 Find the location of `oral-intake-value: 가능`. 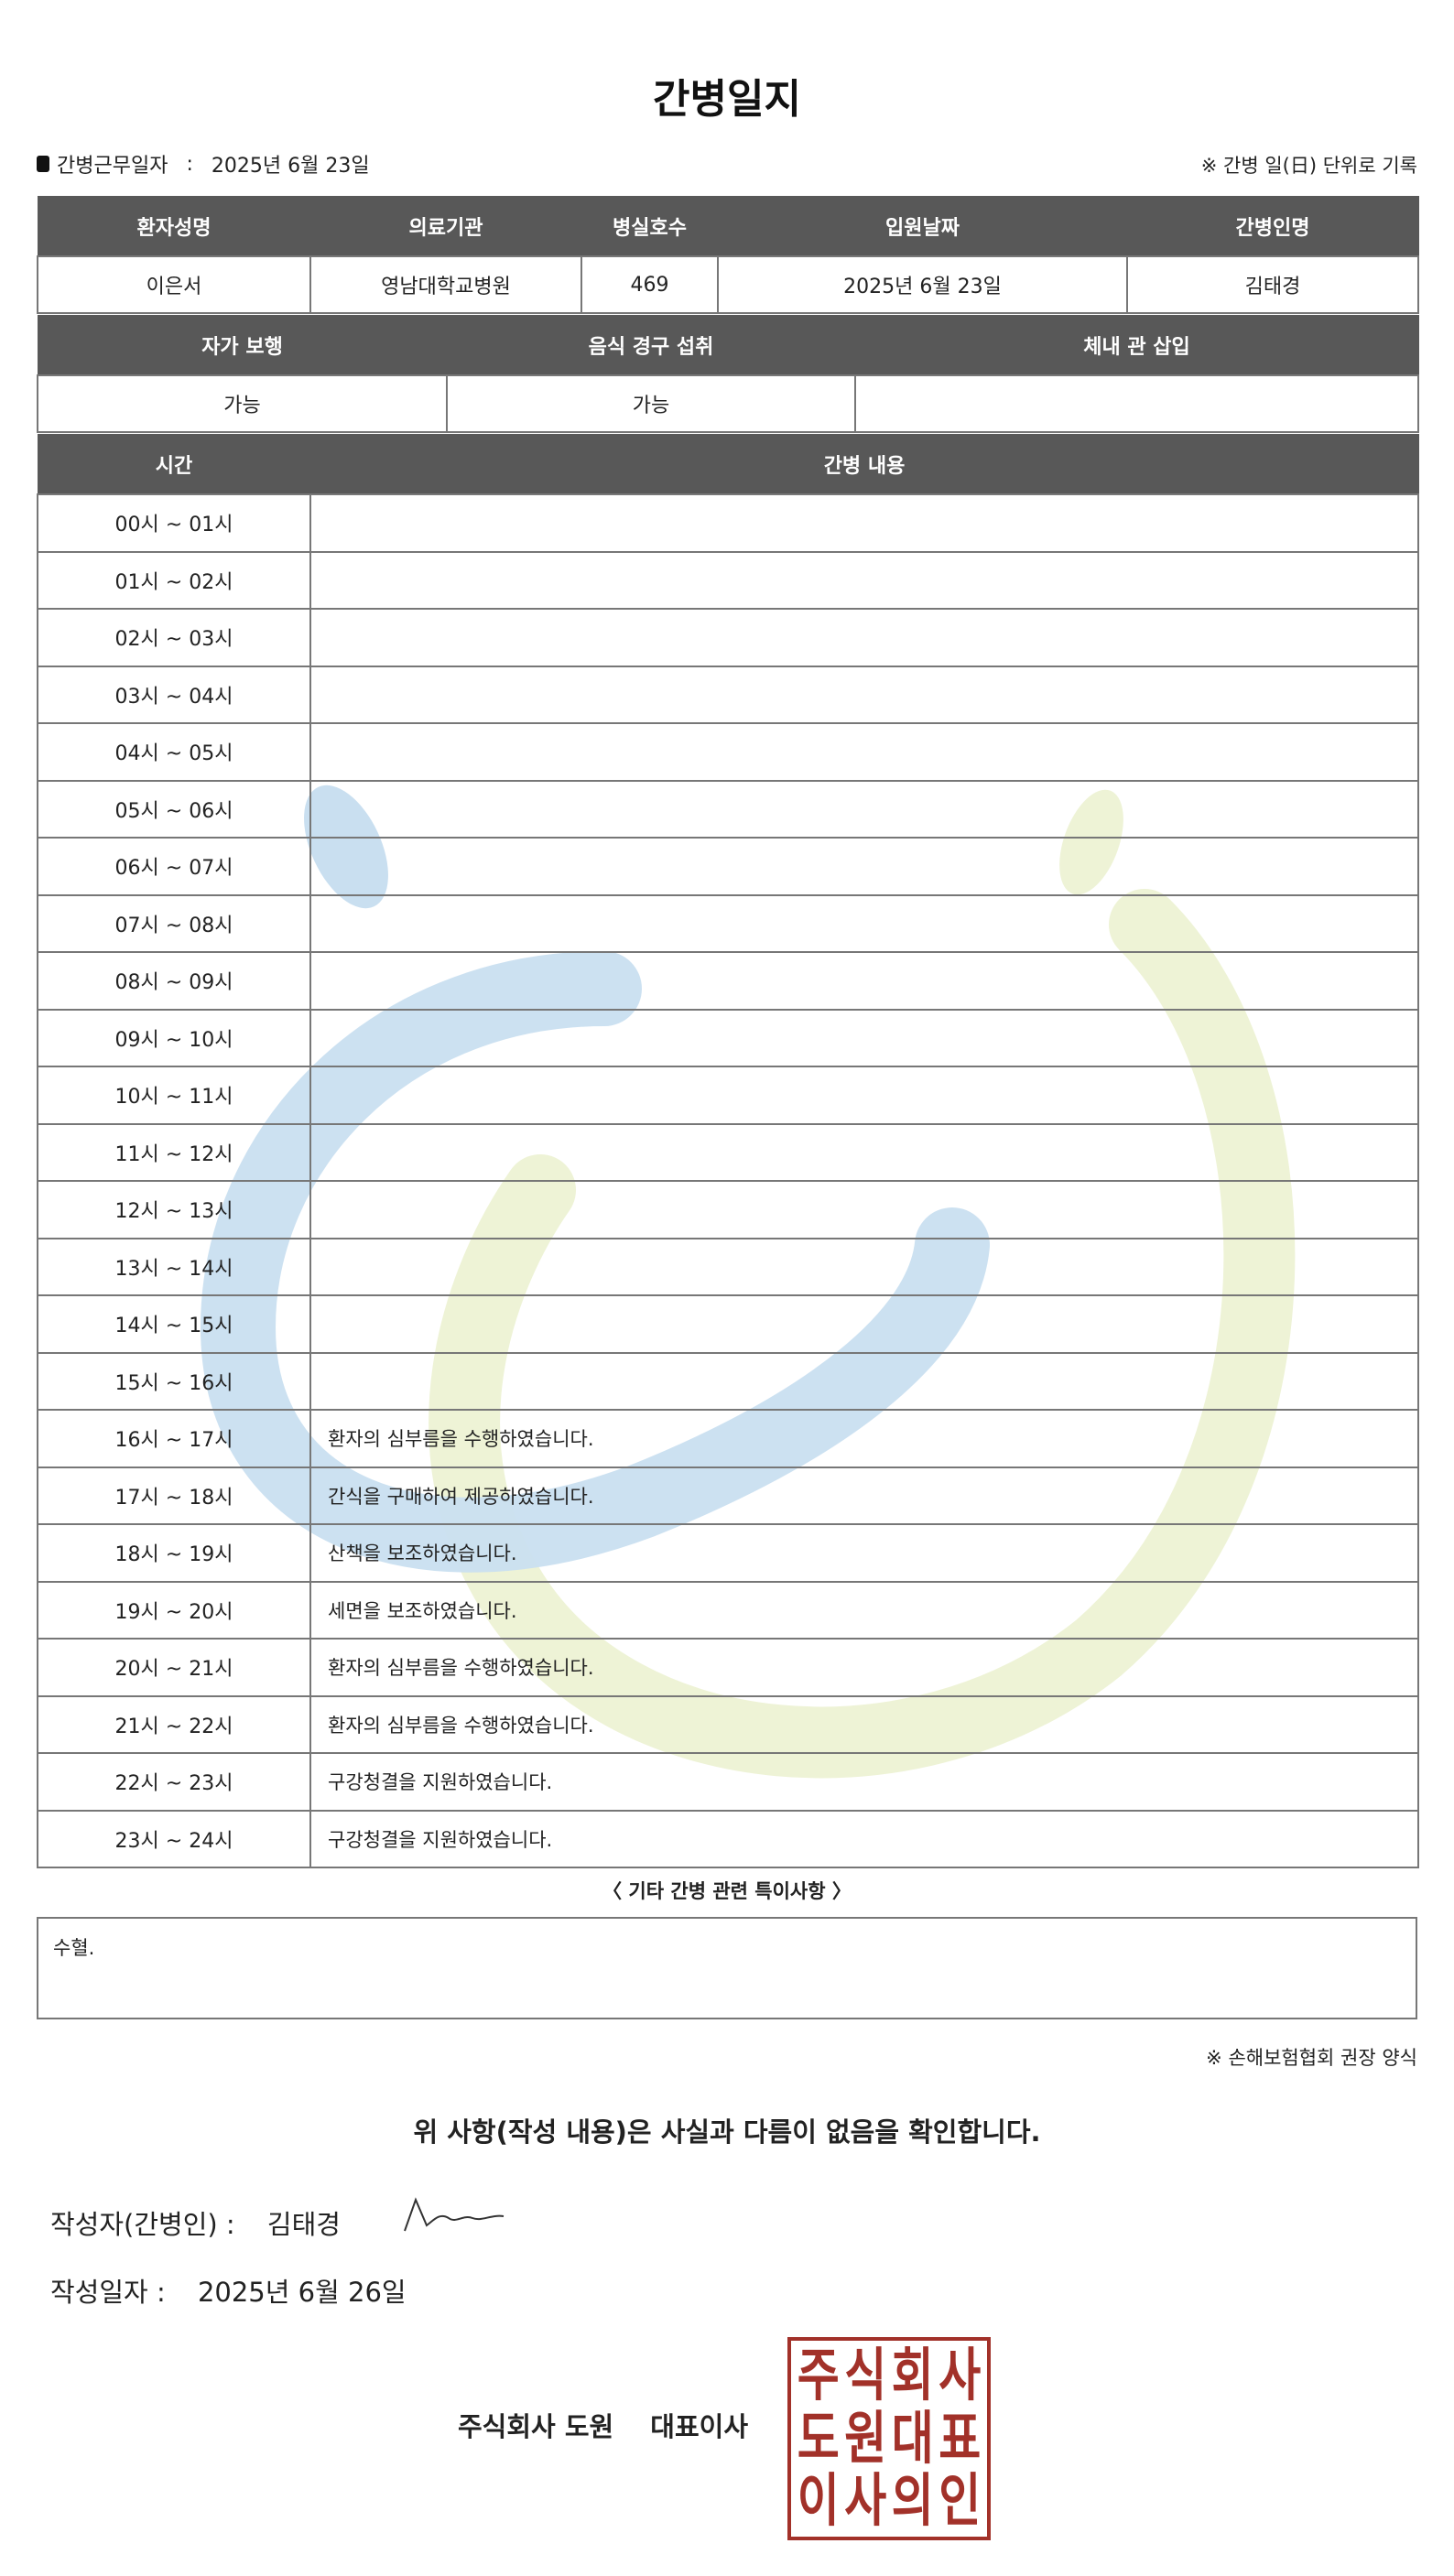

oral-intake-value: 가능 is located at coordinates (651, 404).